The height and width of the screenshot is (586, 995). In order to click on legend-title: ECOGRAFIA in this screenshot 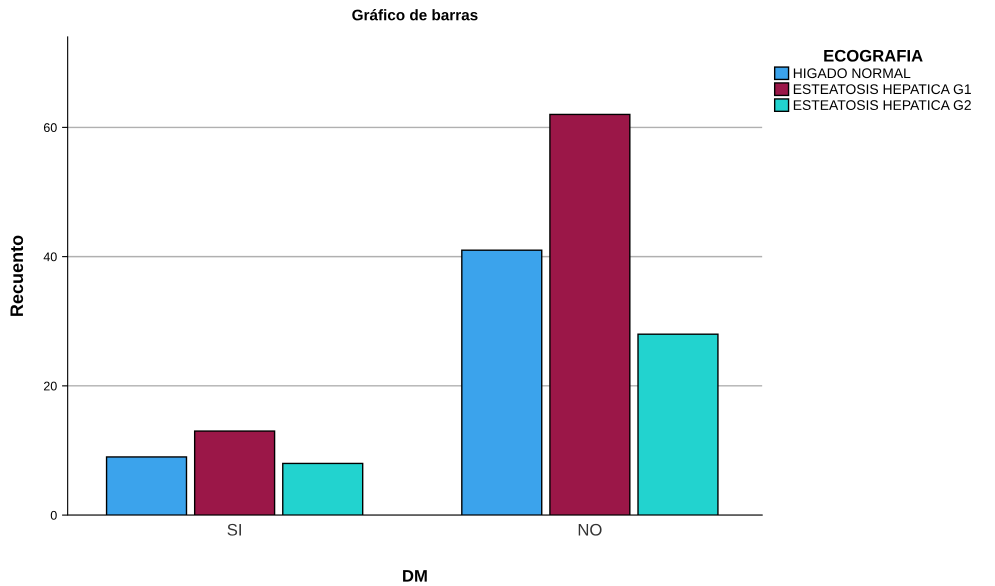, I will do `click(873, 56)`.